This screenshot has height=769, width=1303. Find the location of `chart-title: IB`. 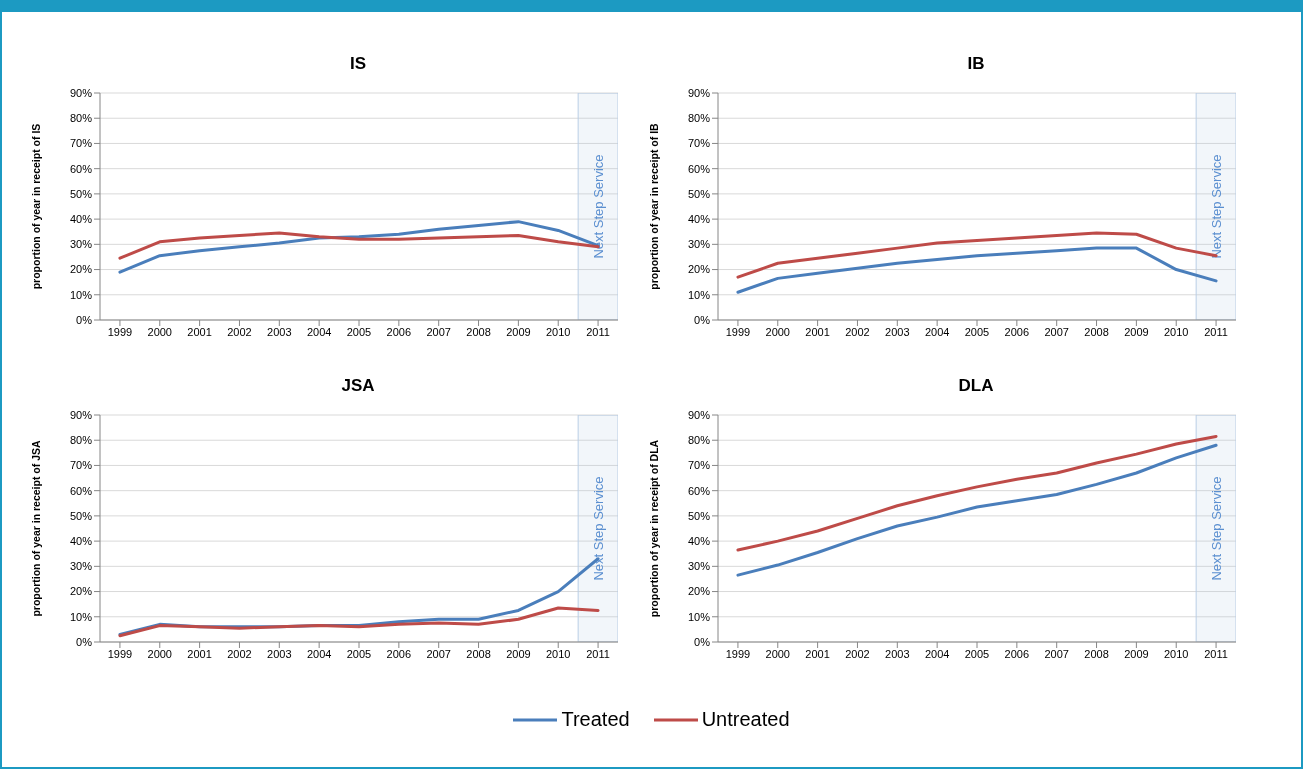

chart-title: IB is located at coordinates (976, 64).